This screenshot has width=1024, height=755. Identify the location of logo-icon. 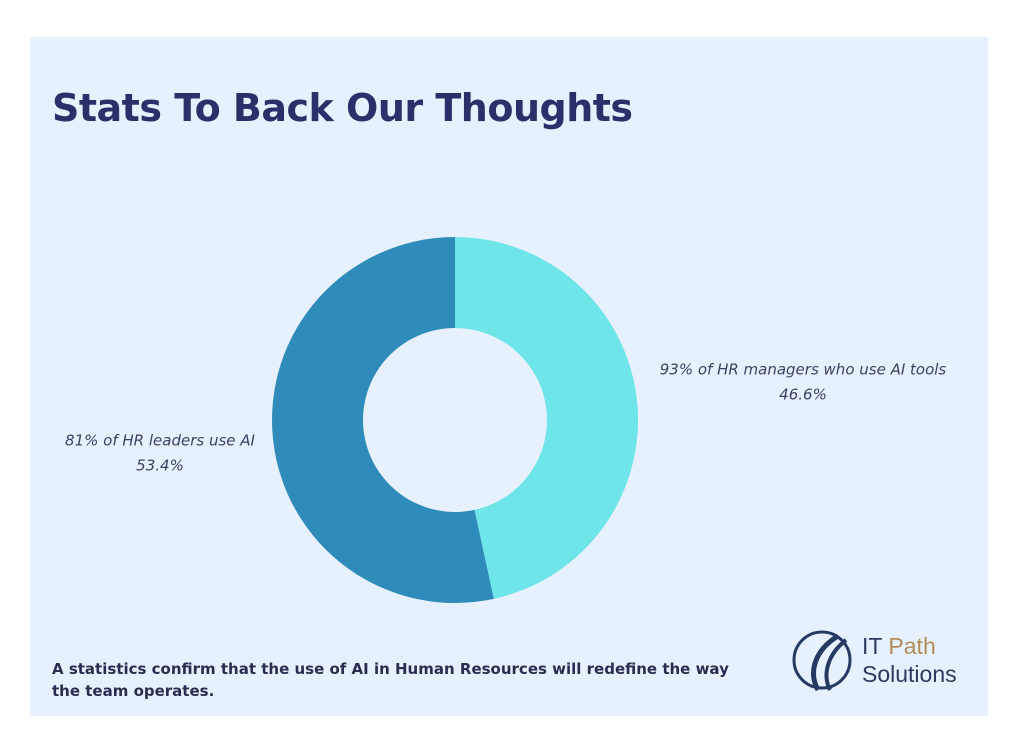
(822, 661).